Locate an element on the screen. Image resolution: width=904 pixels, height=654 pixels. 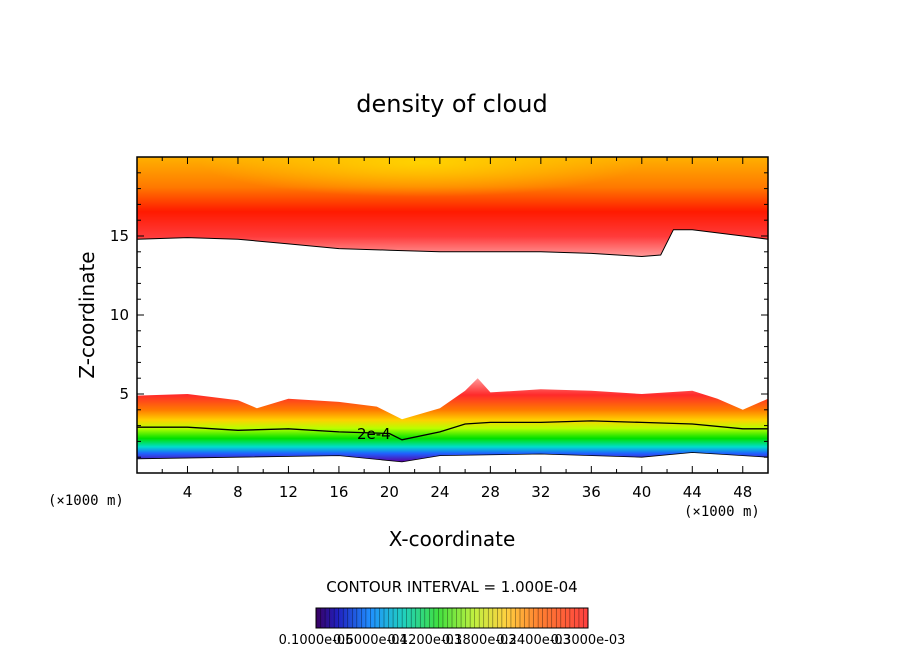
upper-cloud-core is located at coordinates (452, 207).